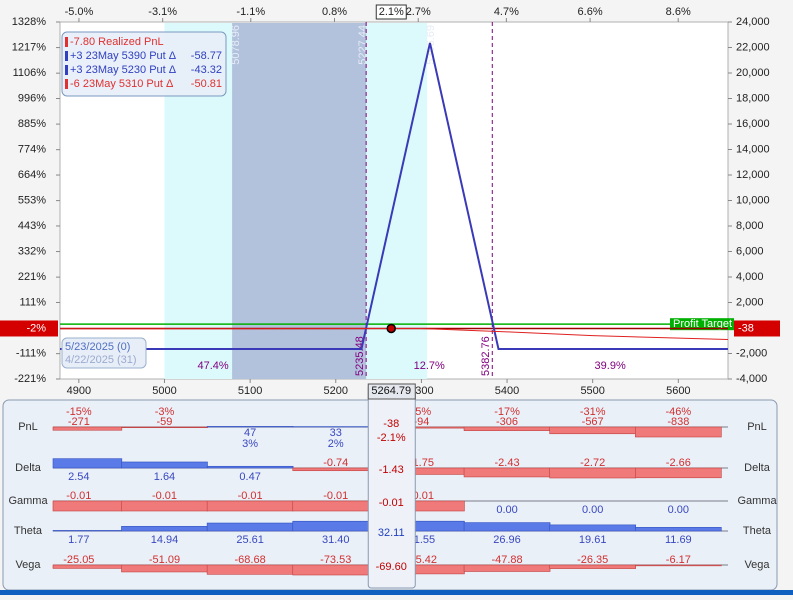 The width and height of the screenshot is (793, 600). I want to click on greek-value: 31.40, so click(336, 540).